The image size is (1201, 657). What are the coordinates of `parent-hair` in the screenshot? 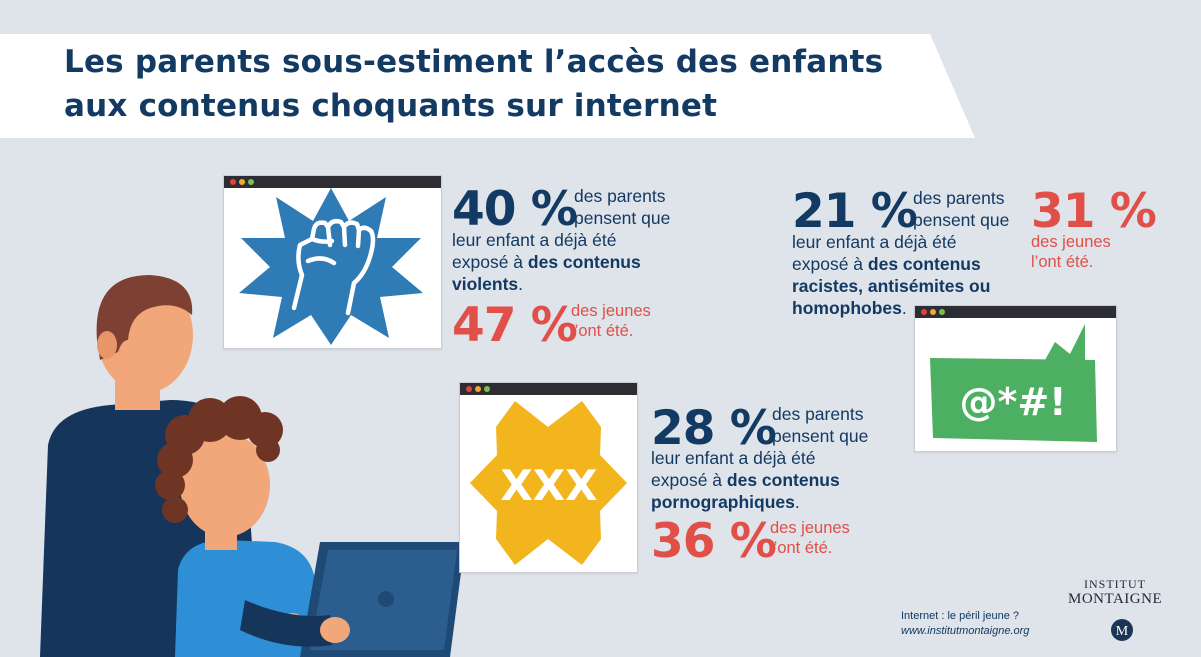 It's located at (144, 317).